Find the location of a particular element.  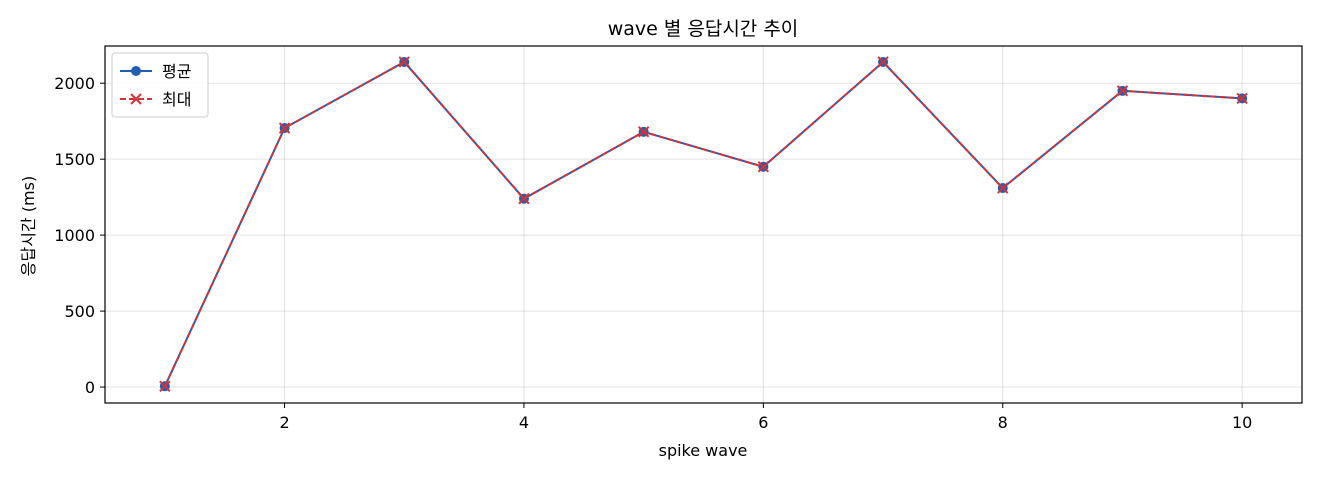

x-tick-label: 4 is located at coordinates (524, 422).